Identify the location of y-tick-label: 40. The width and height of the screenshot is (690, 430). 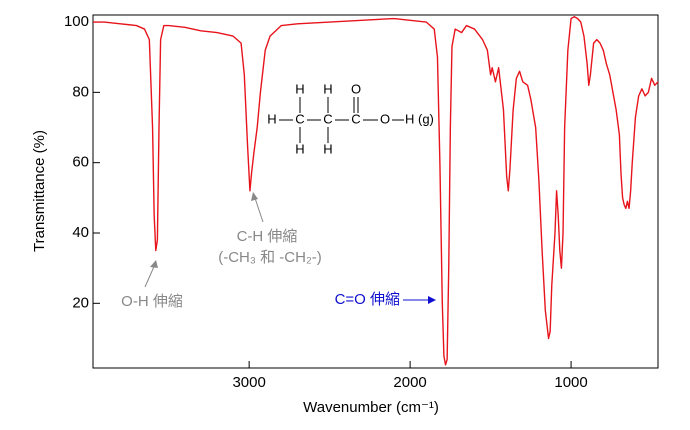
(80, 232).